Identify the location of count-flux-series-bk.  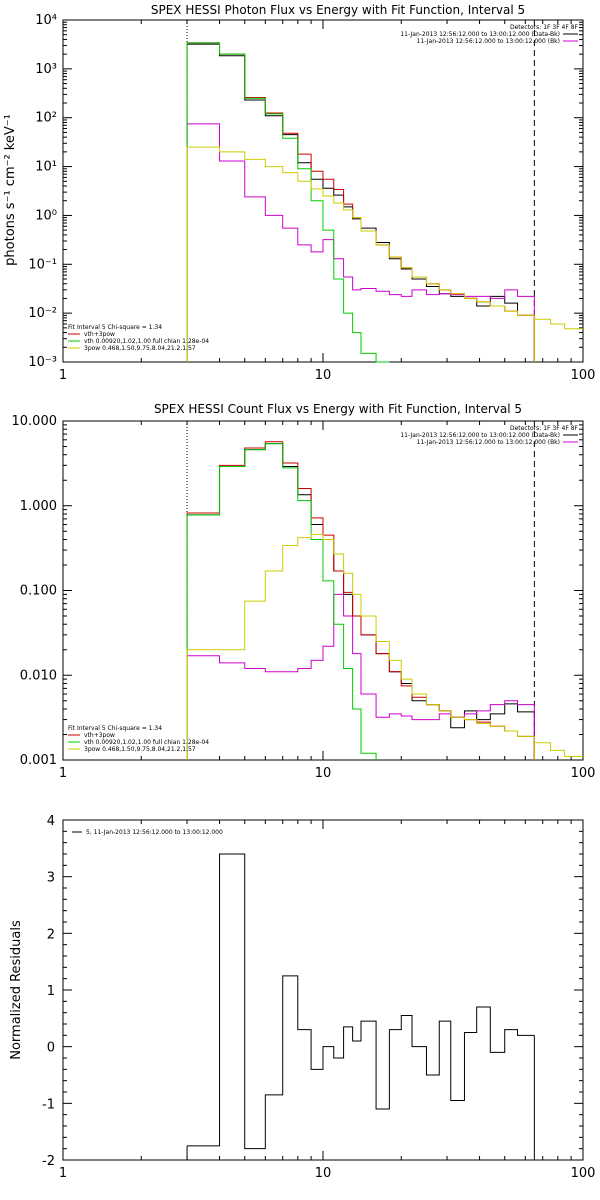
(360, 676).